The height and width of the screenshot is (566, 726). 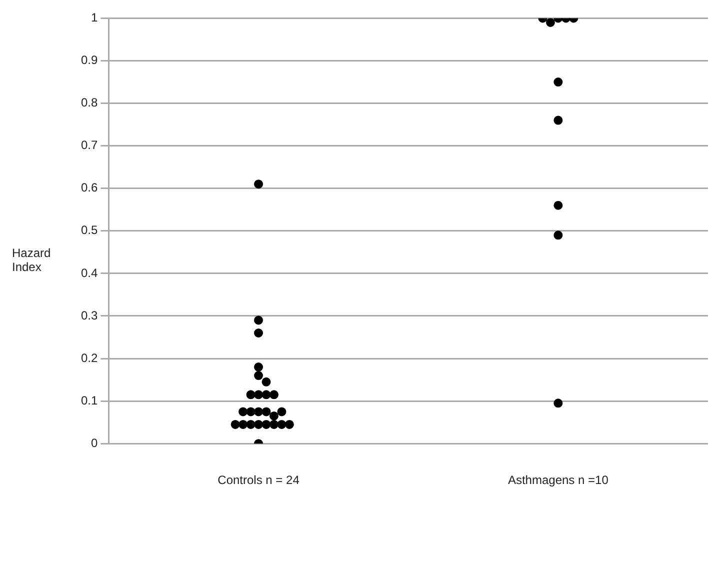 What do you see at coordinates (94, 443) in the screenshot?
I see `y-tick-label: 0` at bounding box center [94, 443].